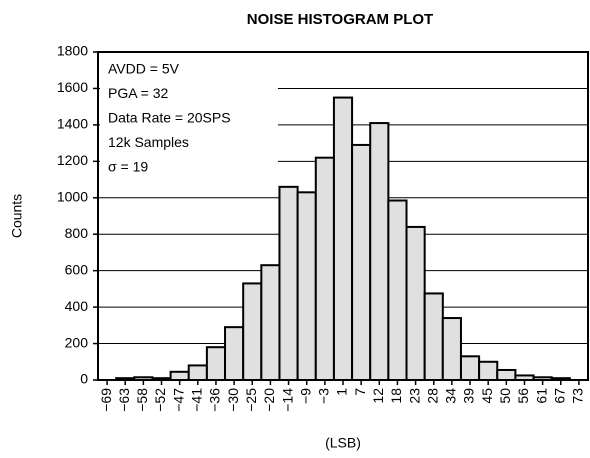 The image size is (590, 458). I want to click on chart-title: NOISE HISTOGRAM PLOT, so click(340, 19).